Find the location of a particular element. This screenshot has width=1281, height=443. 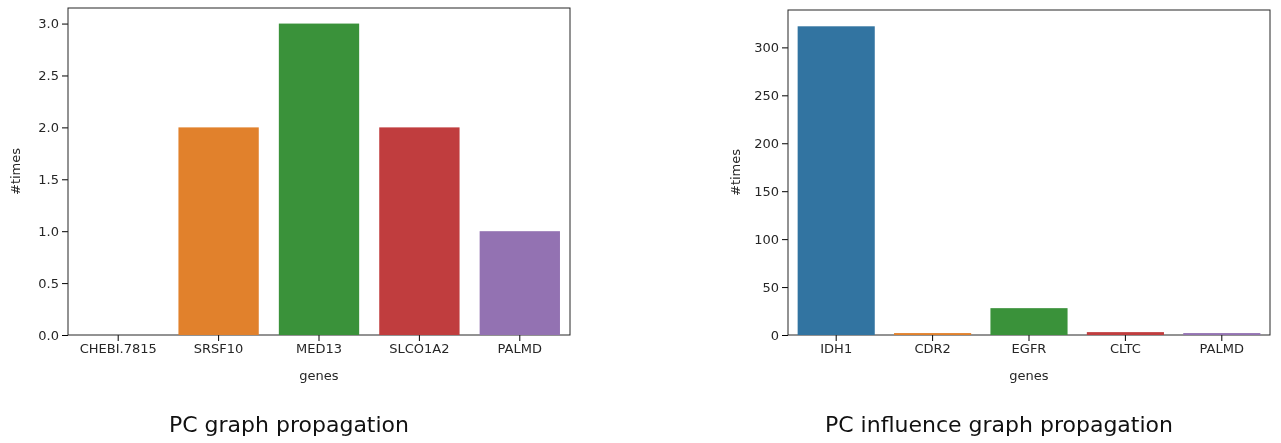

x-tick-label: CLTC is located at coordinates (1125, 349).